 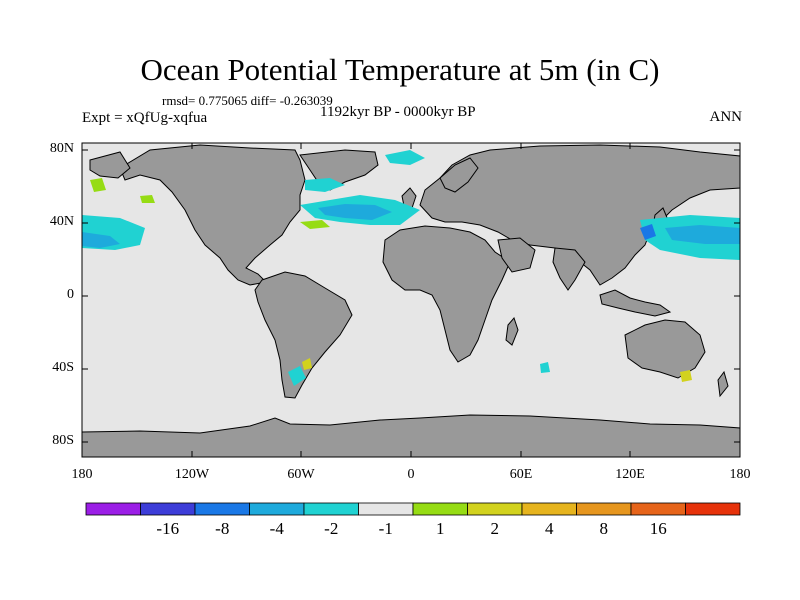 I want to click on lon-label-60e: 60E, so click(x=521, y=474).